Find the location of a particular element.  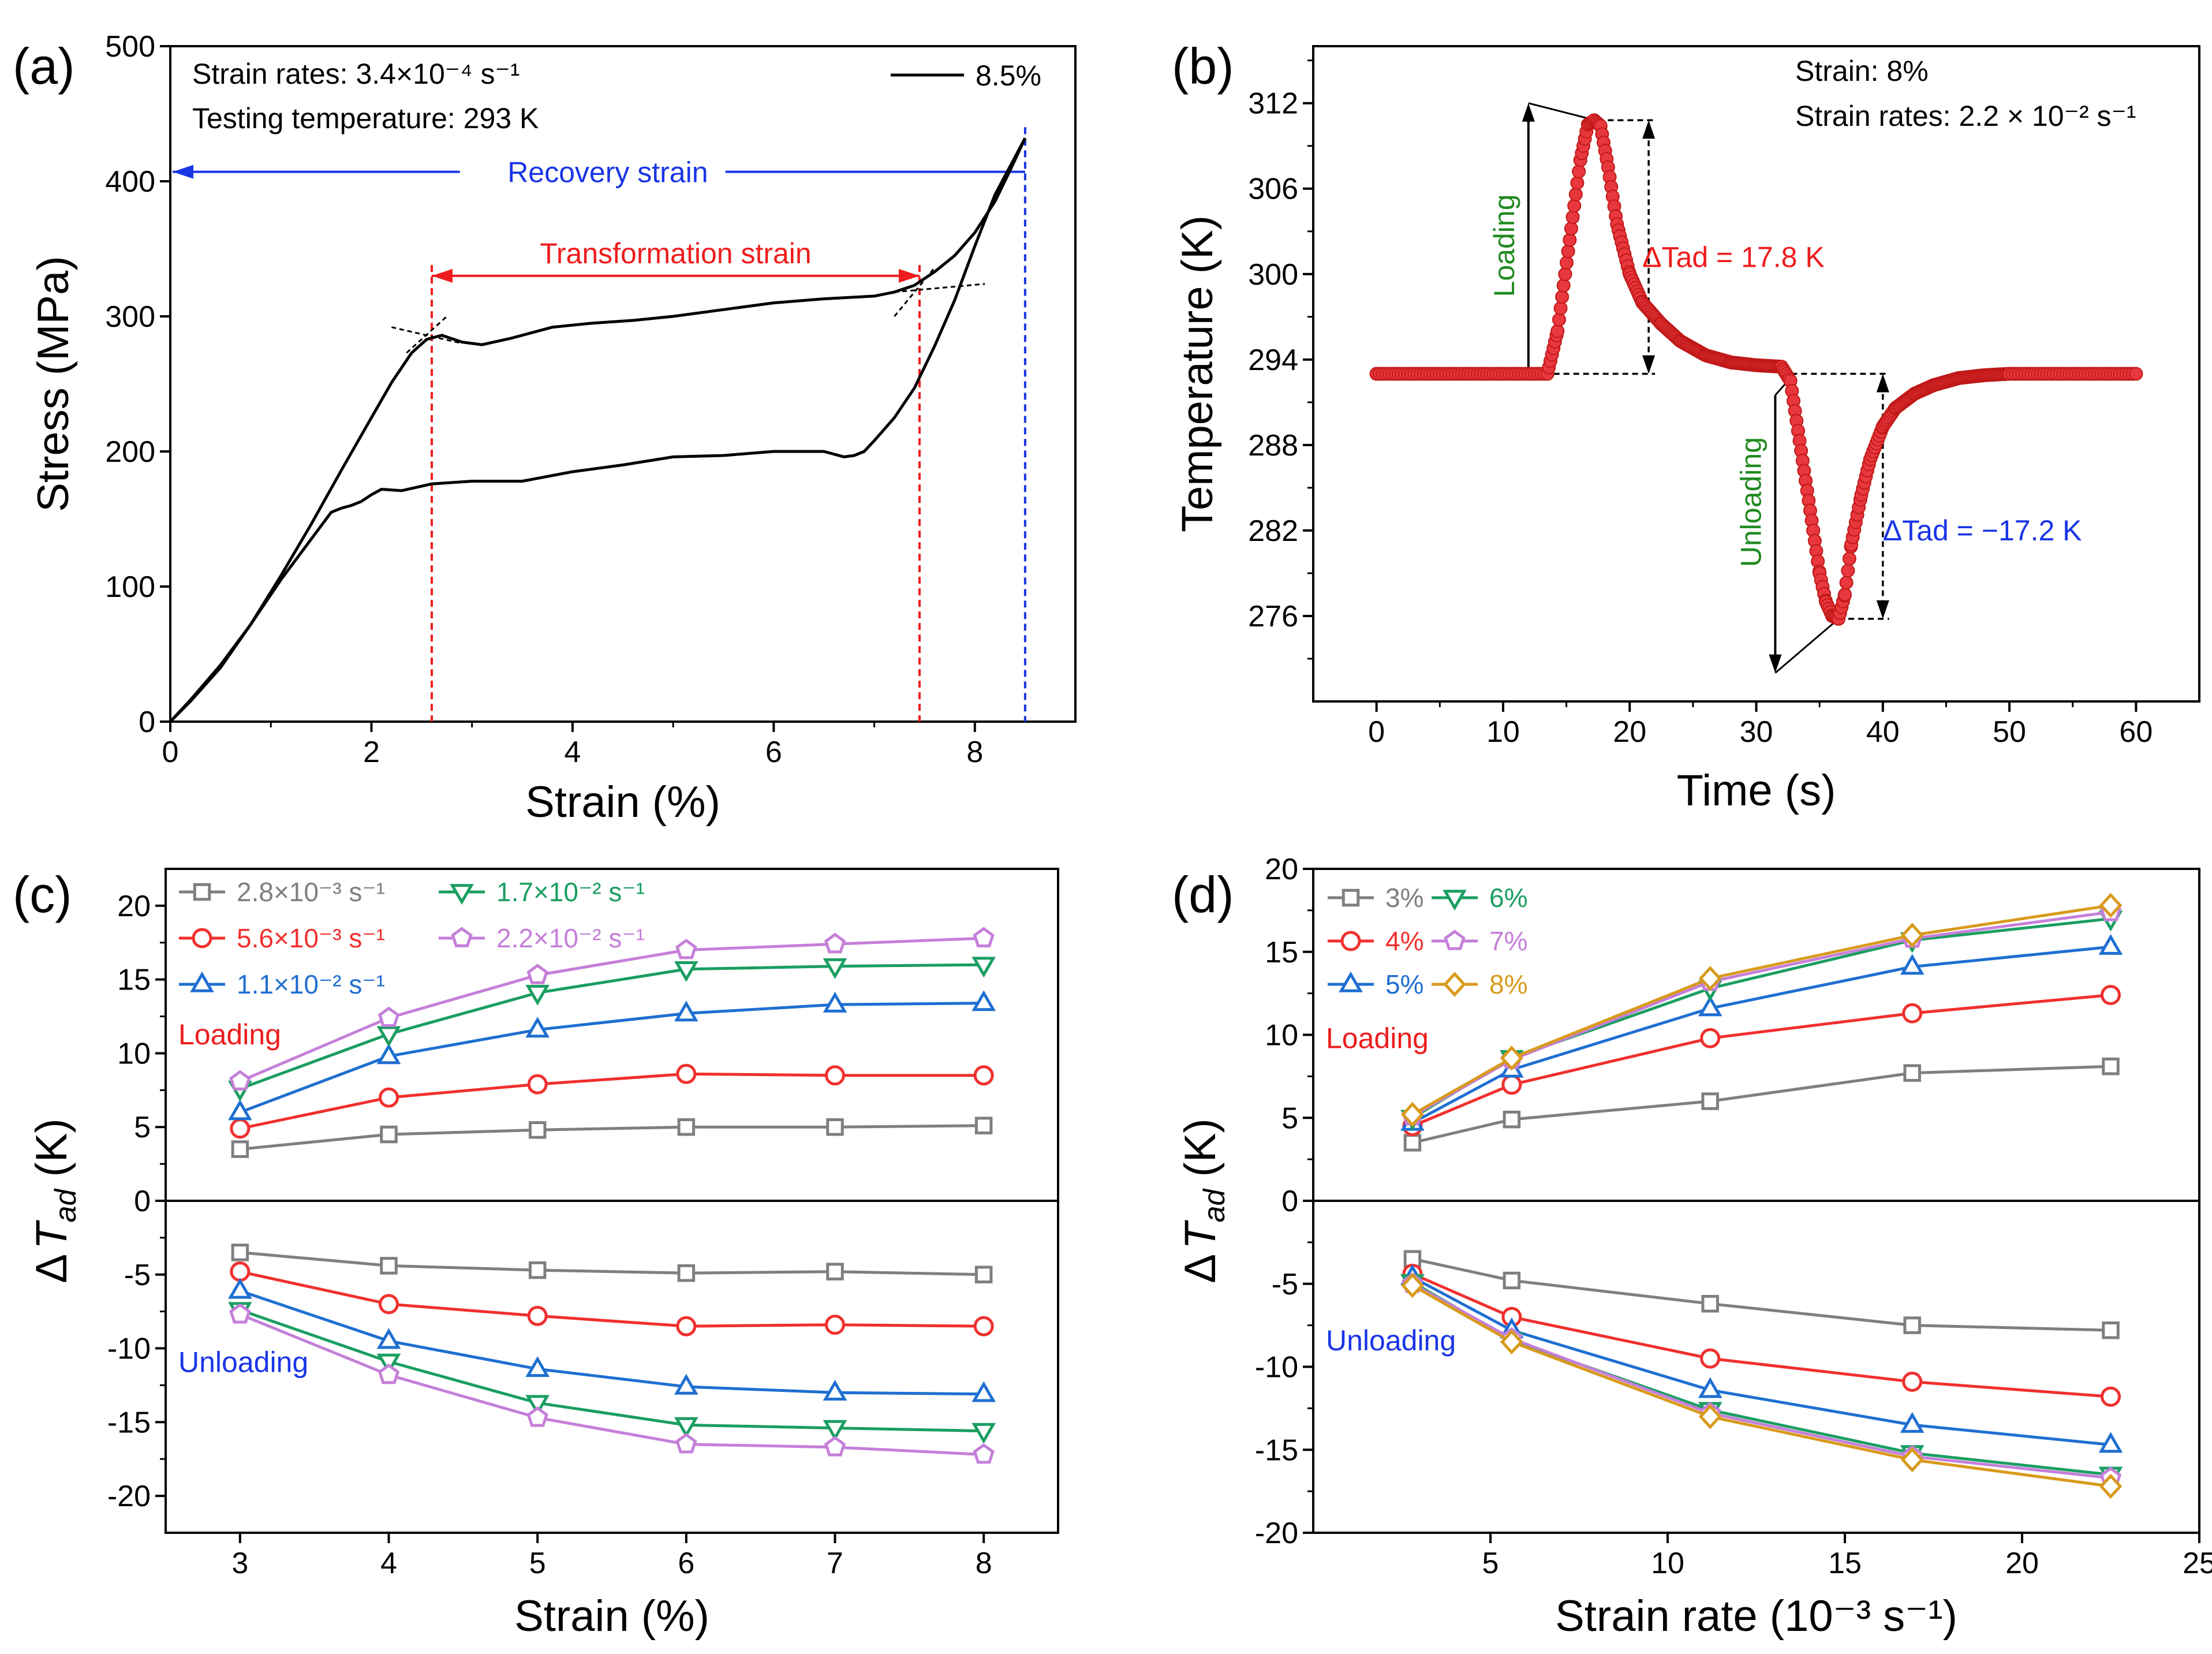

legend-label: 1.1×10⁻² s⁻¹ is located at coordinates (311, 984).